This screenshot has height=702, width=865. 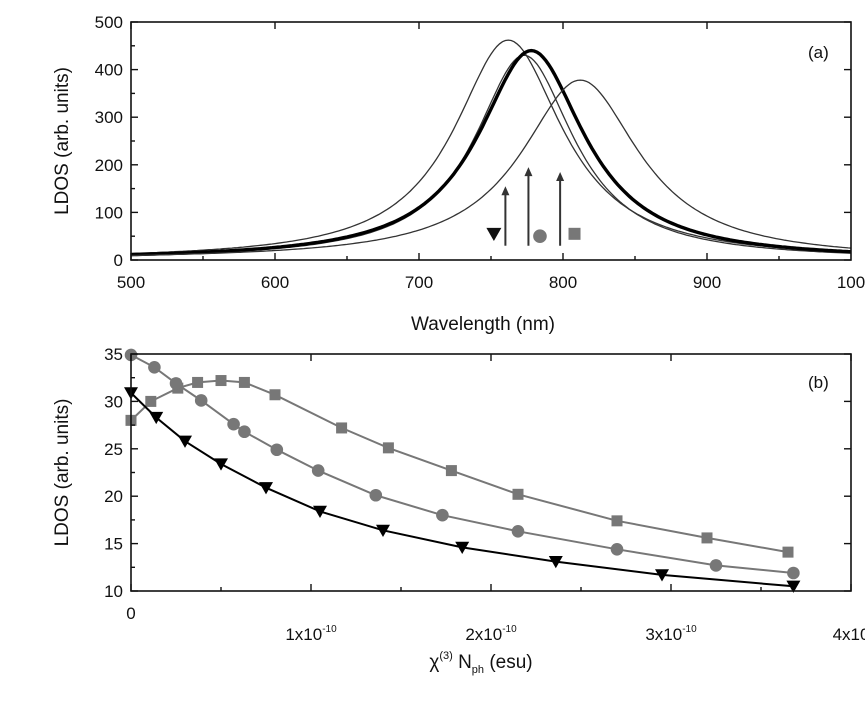 I want to click on x-tick-base: 4x10, so click(x=849, y=634).